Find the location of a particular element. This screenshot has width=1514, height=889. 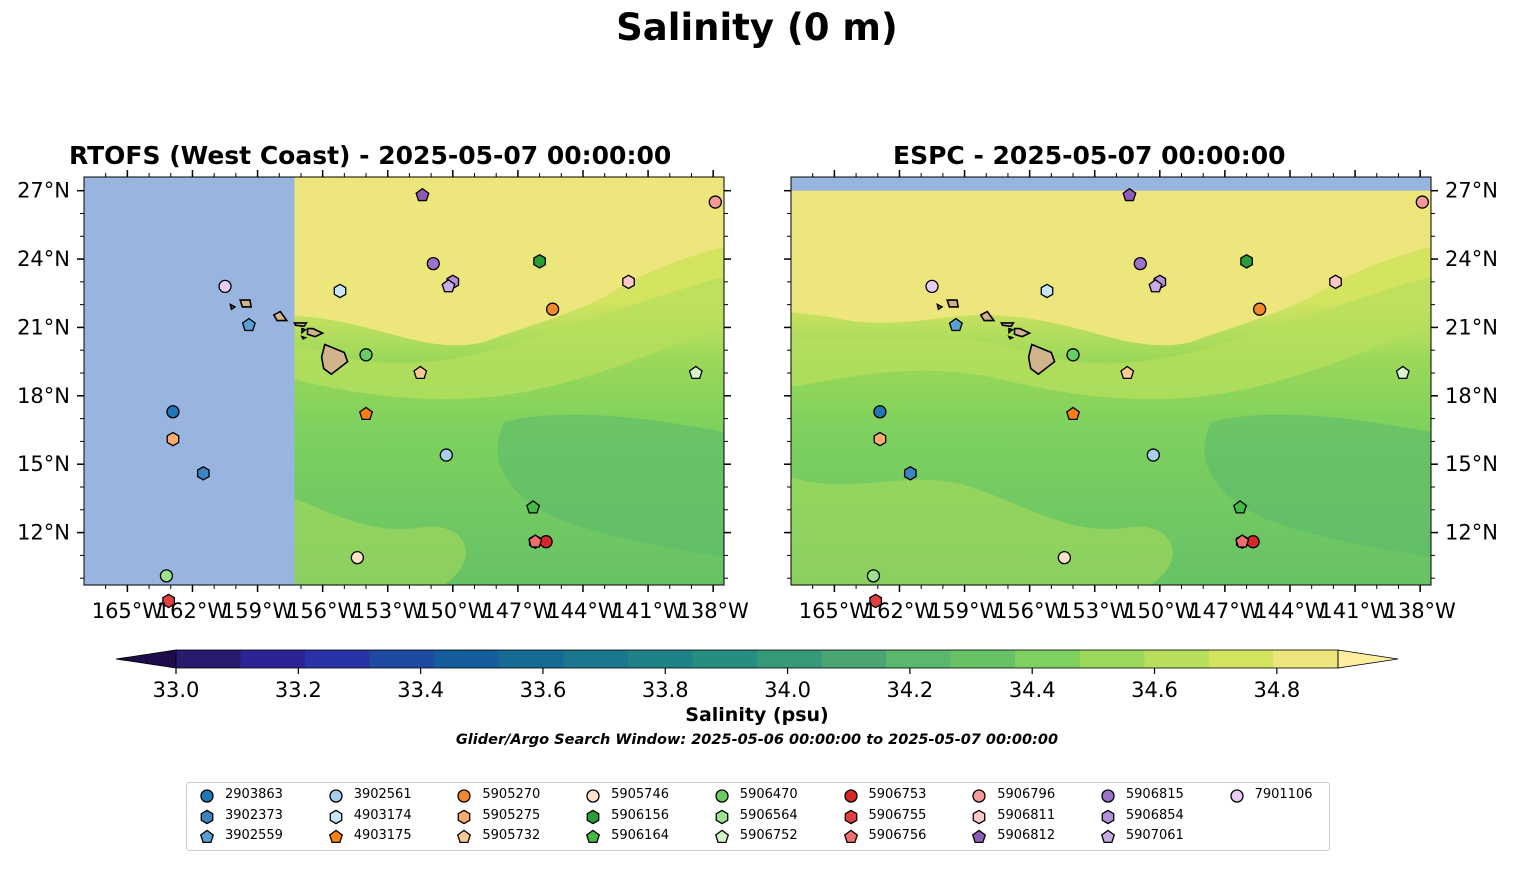

lon-tick-label: 156°W is located at coordinates (323, 611).